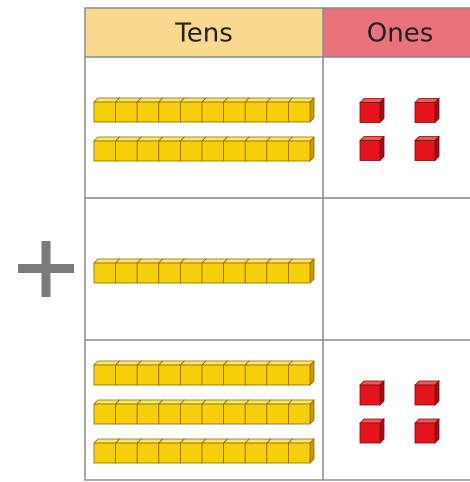  I want to click on tens-header-bg, so click(204, 32).